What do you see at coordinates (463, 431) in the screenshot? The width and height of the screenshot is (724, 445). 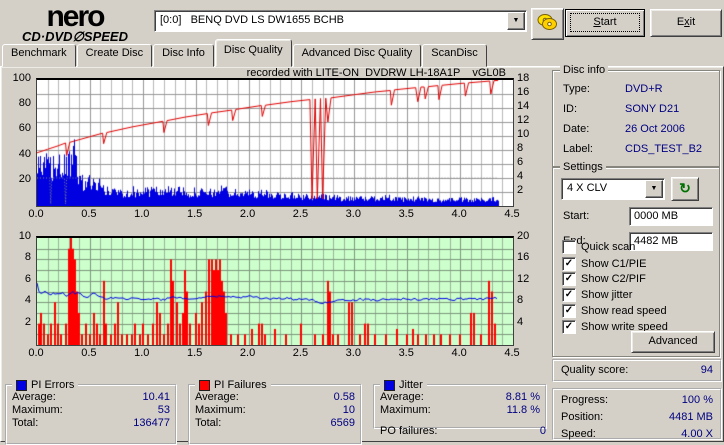 I see `po-failures-row: PO failures: 0` at bounding box center [463, 431].